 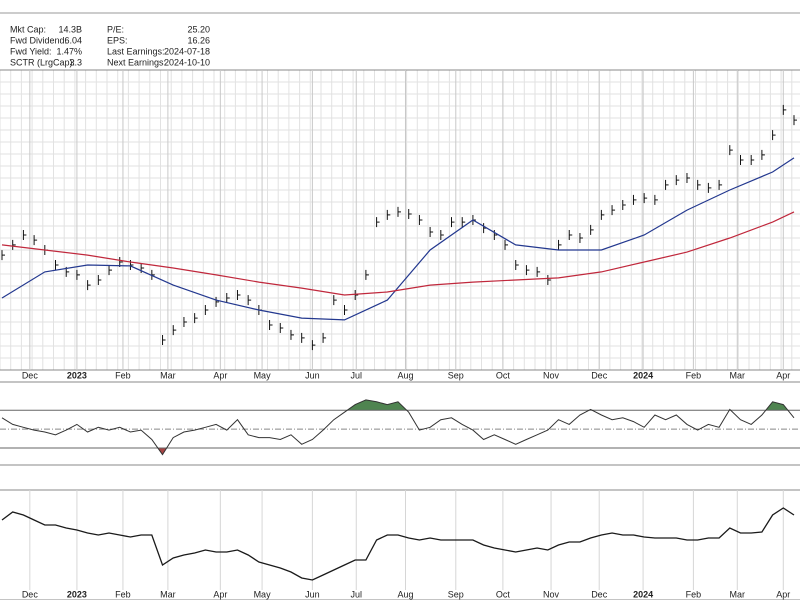 I want to click on info-value: 2024-10-10, so click(x=187, y=62).